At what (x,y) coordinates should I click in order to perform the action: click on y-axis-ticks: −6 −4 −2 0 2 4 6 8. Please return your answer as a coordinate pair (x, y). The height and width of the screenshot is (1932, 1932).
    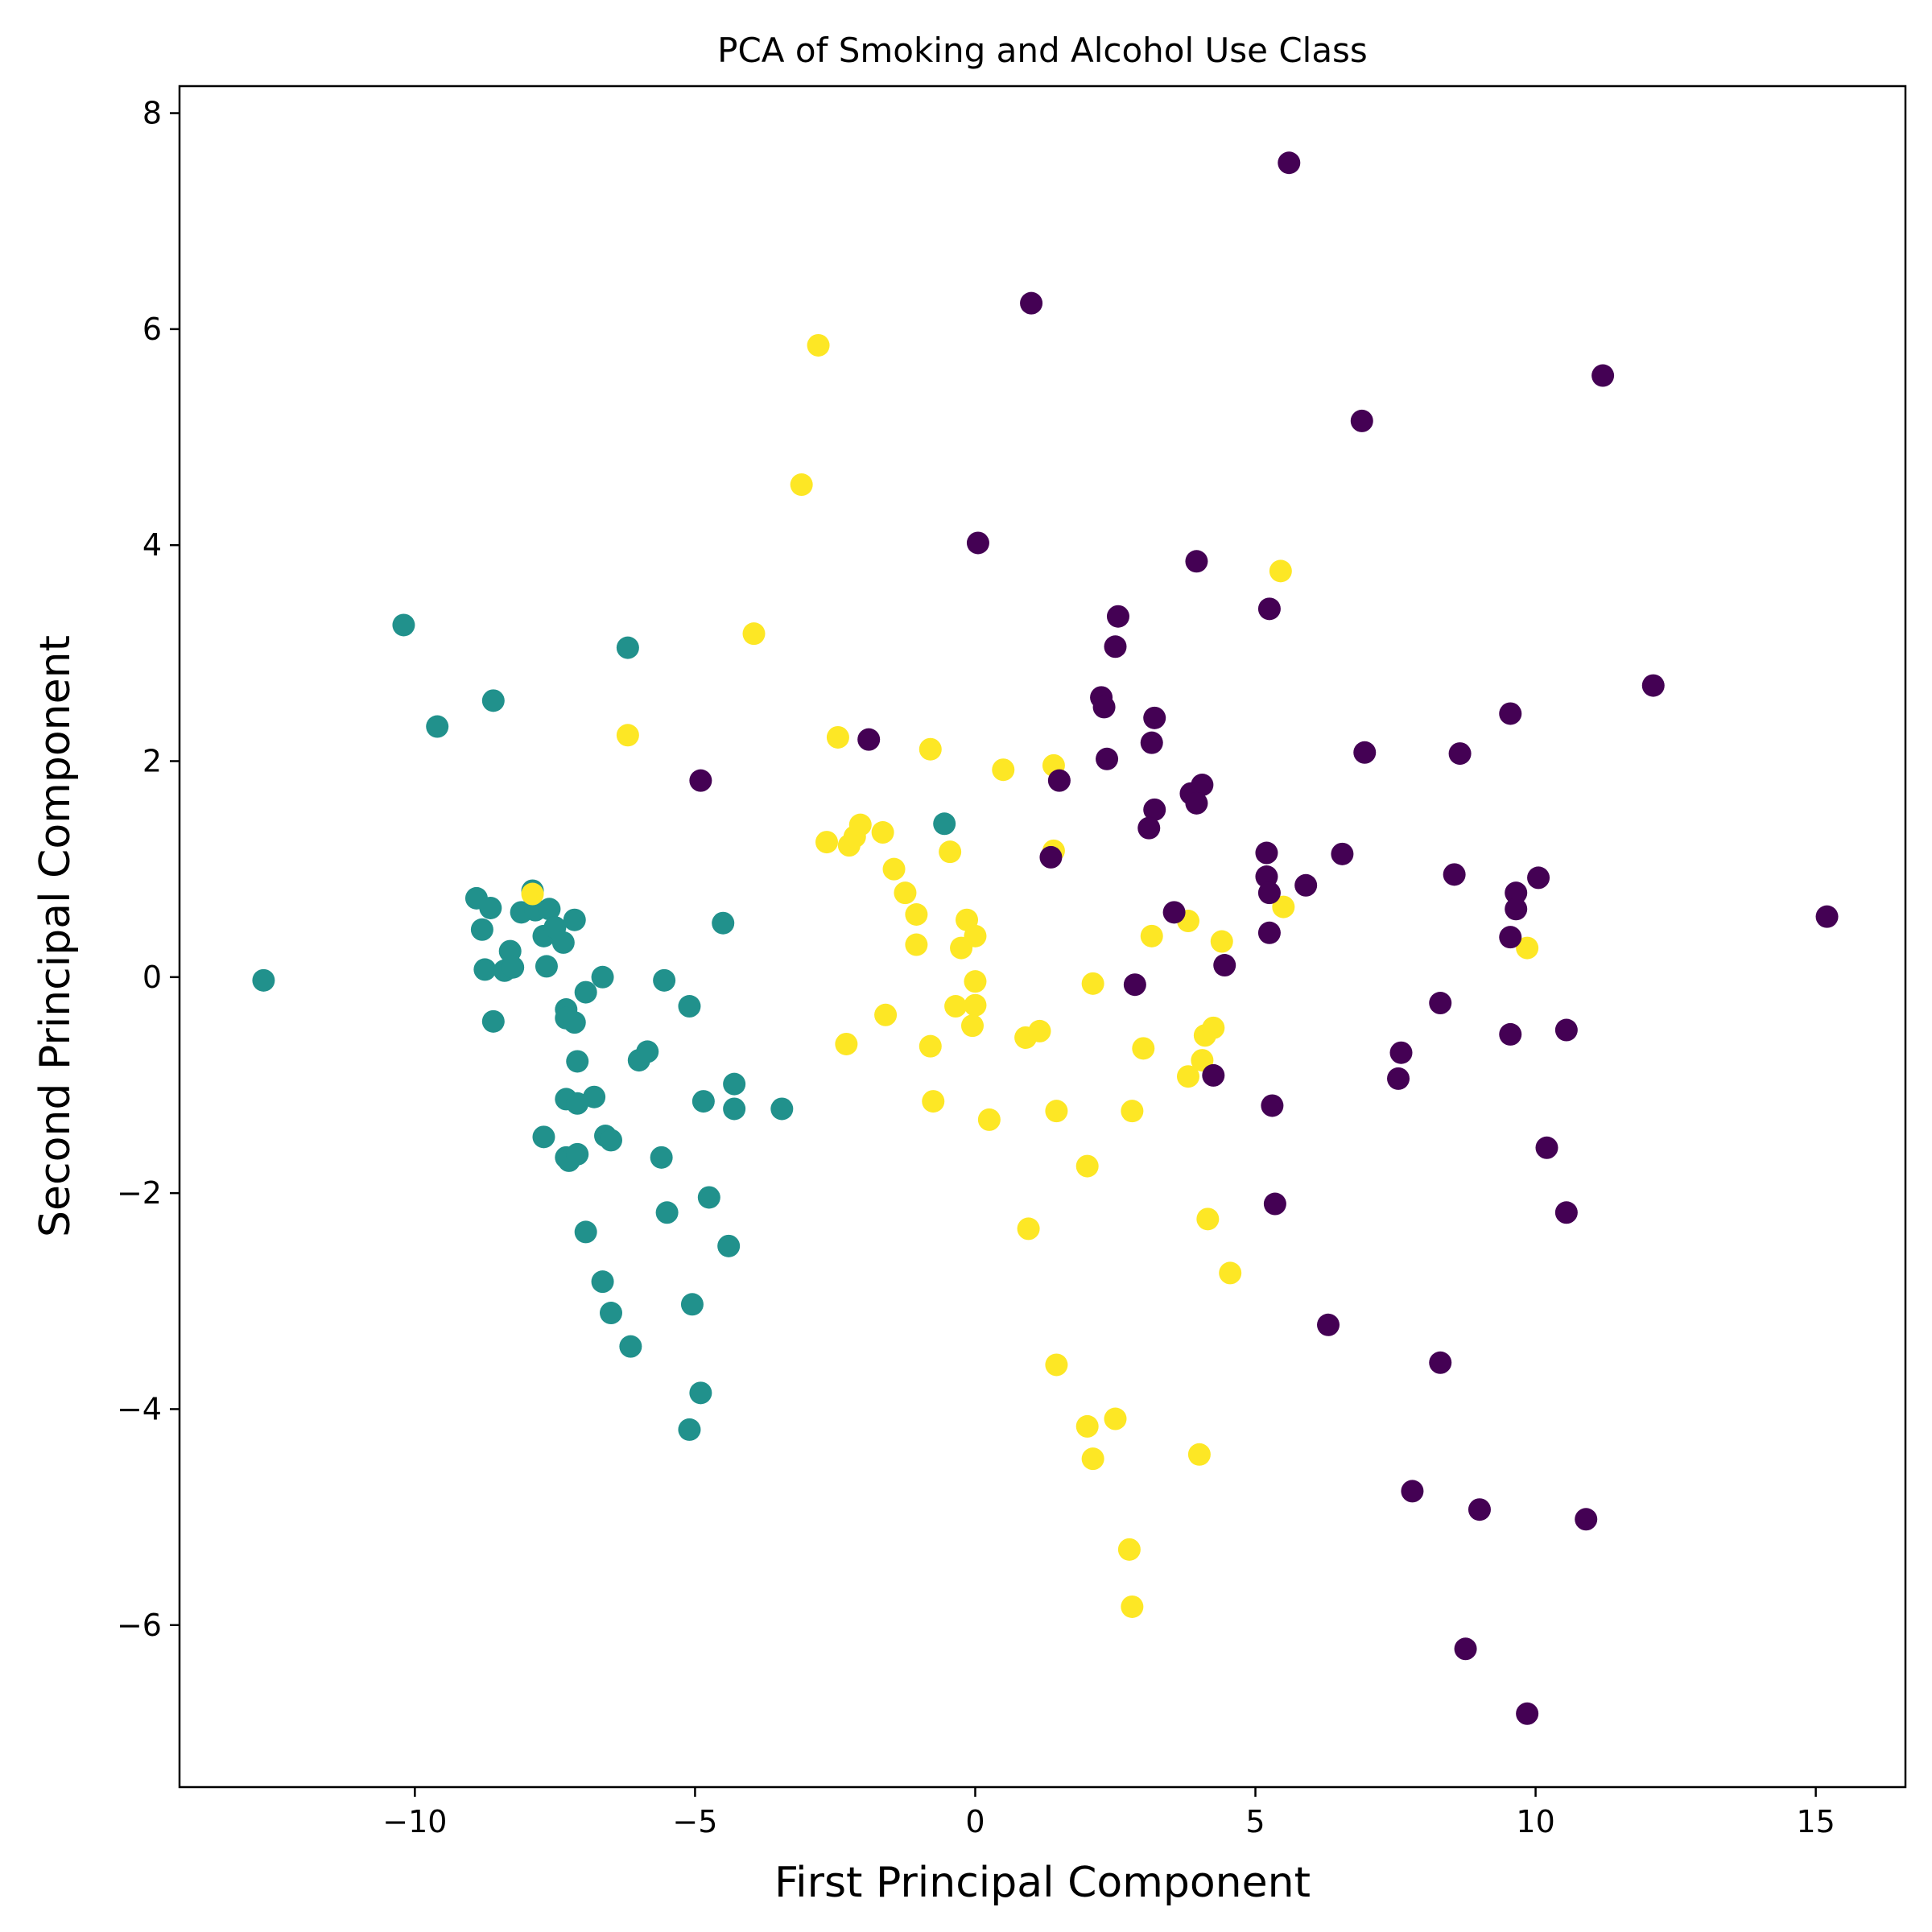
    Looking at the image, I should click on (148, 869).